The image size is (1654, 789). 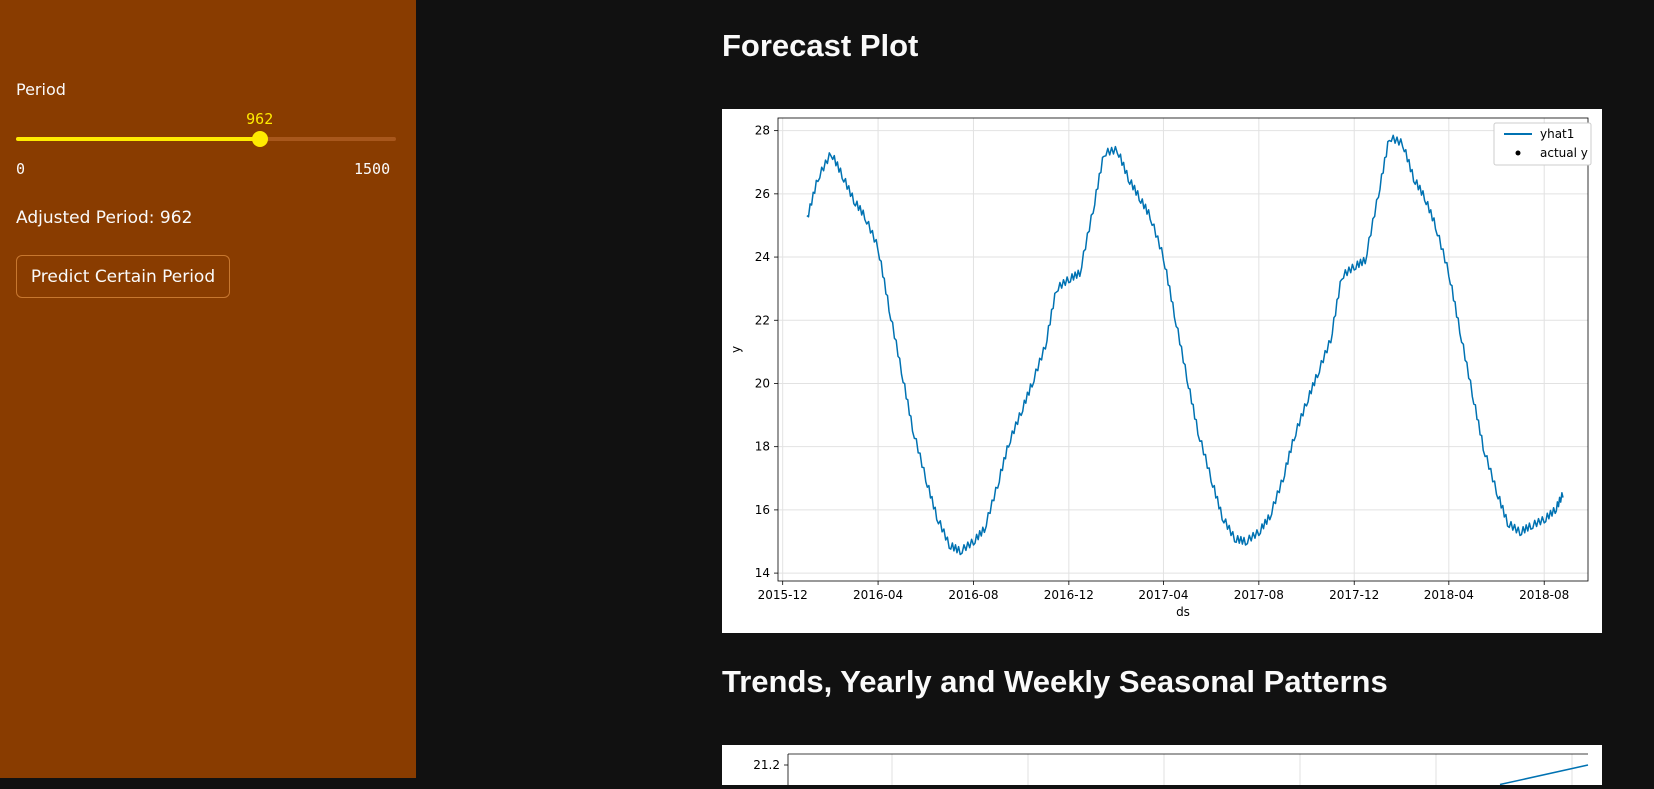 I want to click on legend-actual-y-swatch, so click(x=1518, y=153).